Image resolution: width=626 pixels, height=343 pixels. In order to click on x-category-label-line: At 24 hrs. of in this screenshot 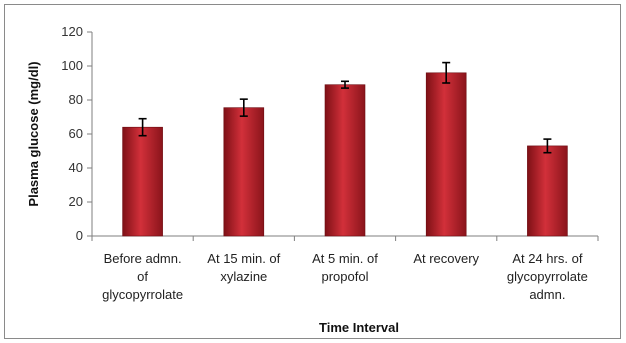, I will do `click(547, 258)`.